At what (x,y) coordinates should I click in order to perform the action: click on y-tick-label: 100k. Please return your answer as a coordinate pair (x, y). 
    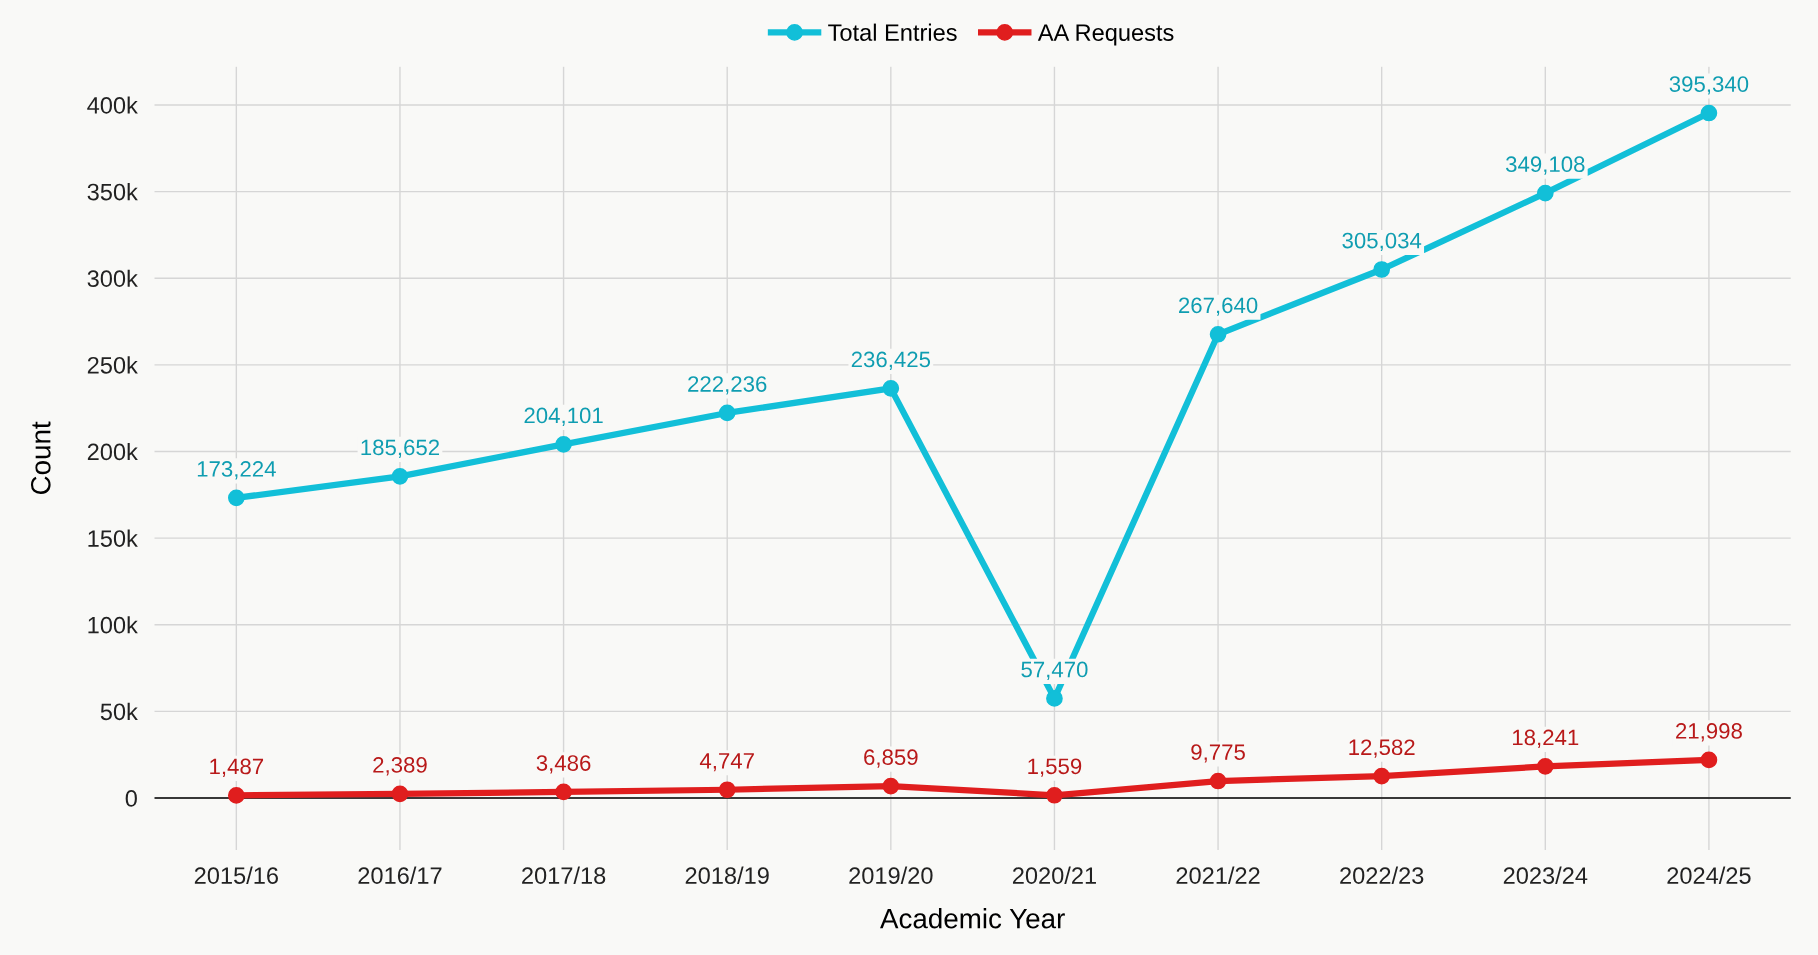
    Looking at the image, I should click on (113, 625).